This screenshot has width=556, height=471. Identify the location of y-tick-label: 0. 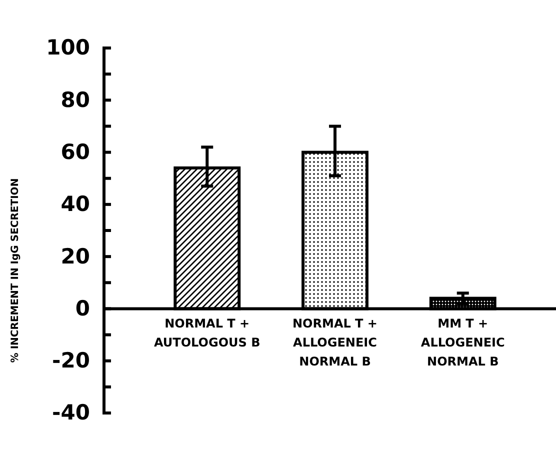
(82, 308).